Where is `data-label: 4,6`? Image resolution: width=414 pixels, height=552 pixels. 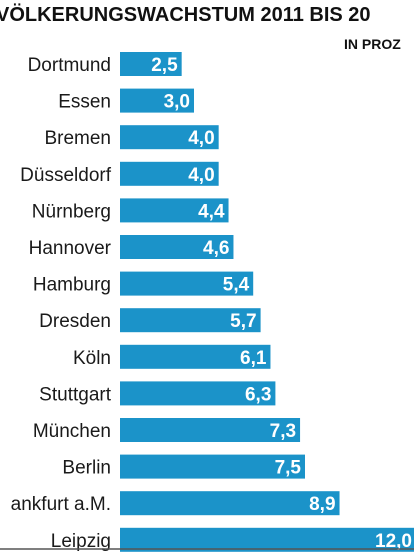 data-label: 4,6 is located at coordinates (216, 248).